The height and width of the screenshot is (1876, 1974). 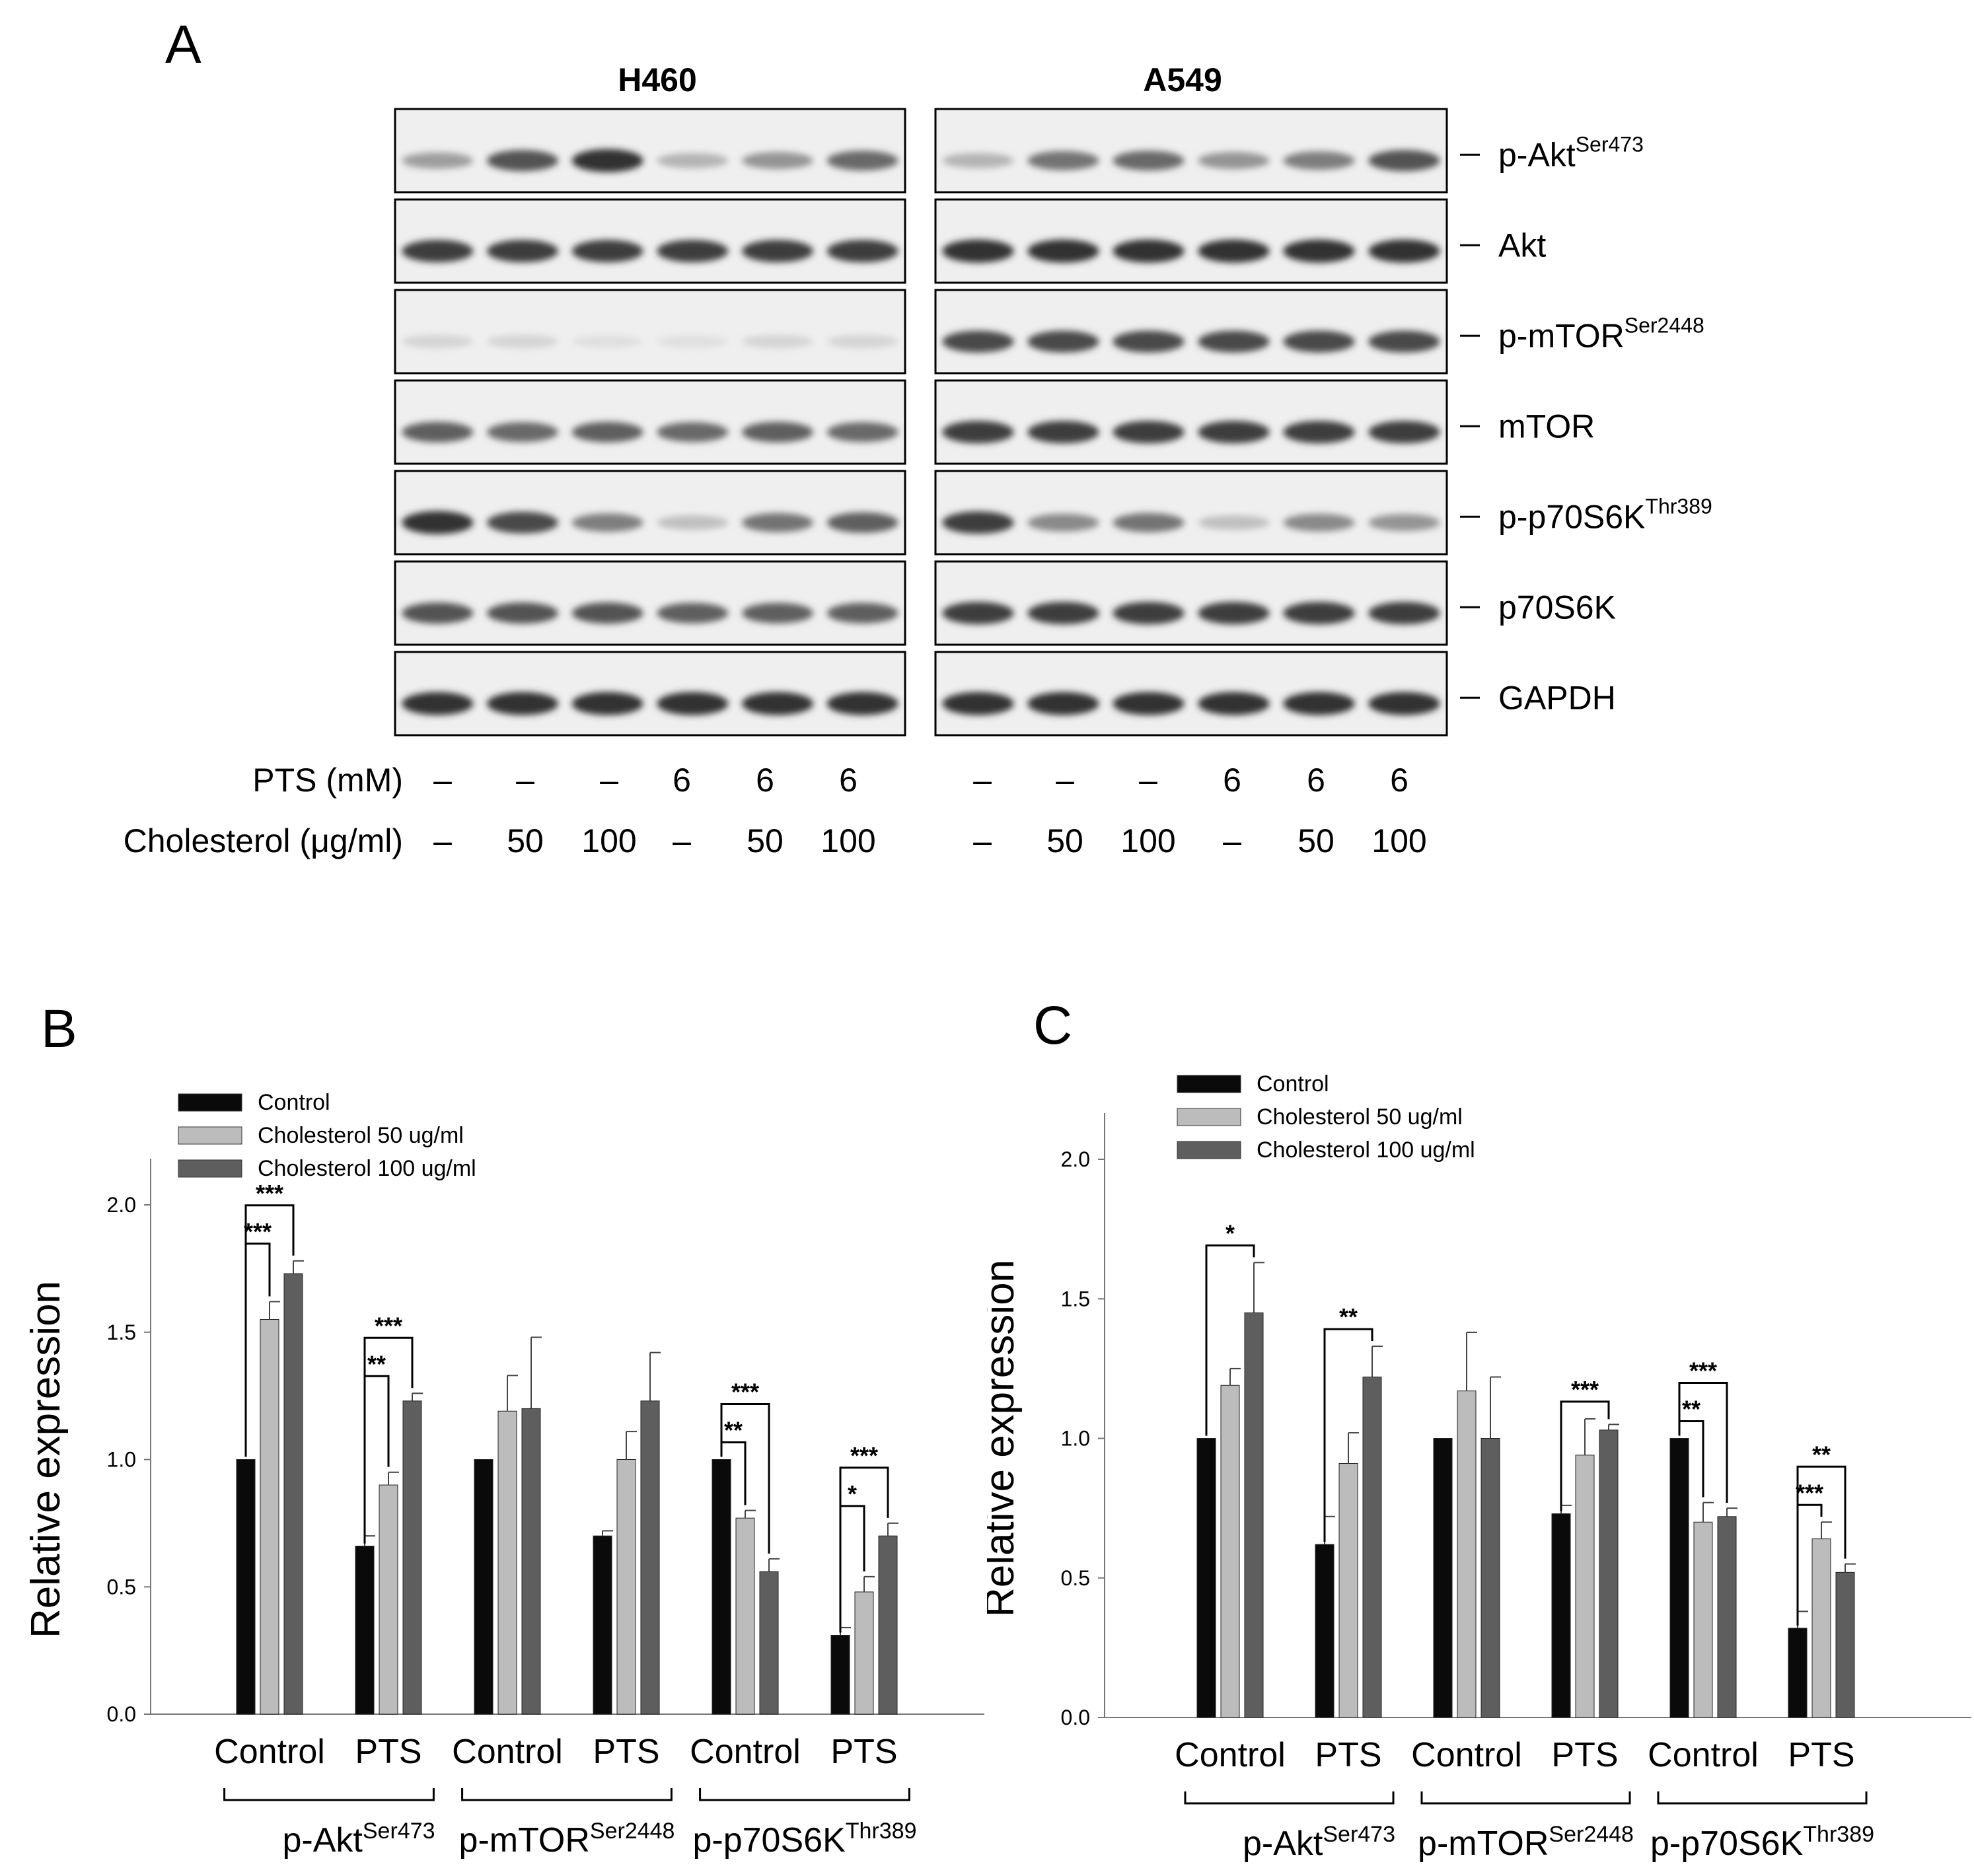 What do you see at coordinates (1526, 1842) in the screenshot?
I see `group-label-p-mtor: p-mTORSer2448` at bounding box center [1526, 1842].